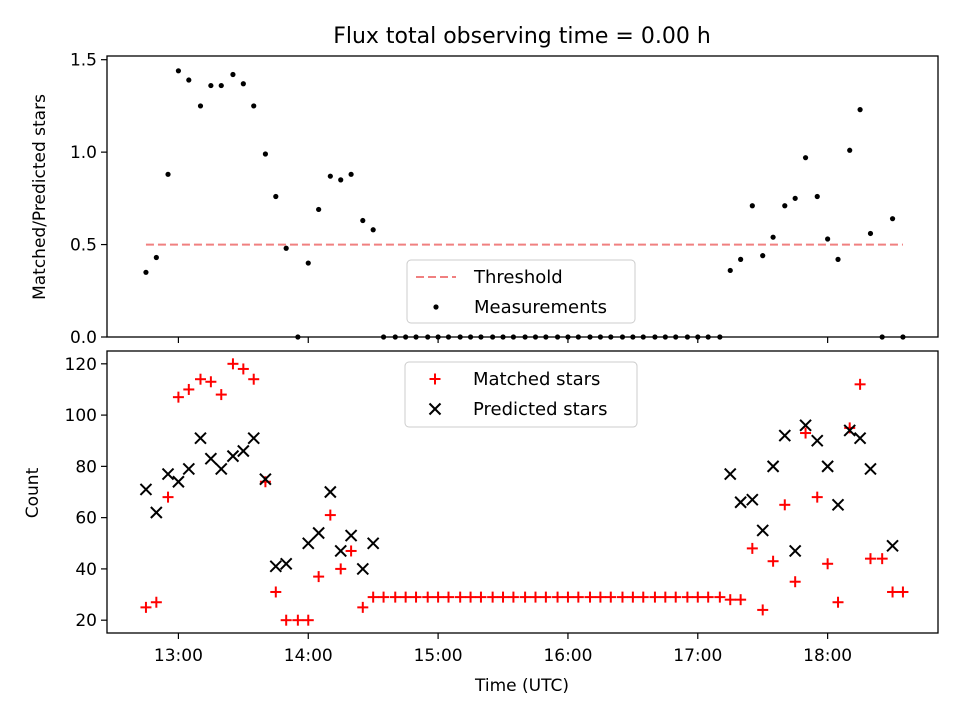  I want to click on predicted-legend-swatch, so click(435, 409).